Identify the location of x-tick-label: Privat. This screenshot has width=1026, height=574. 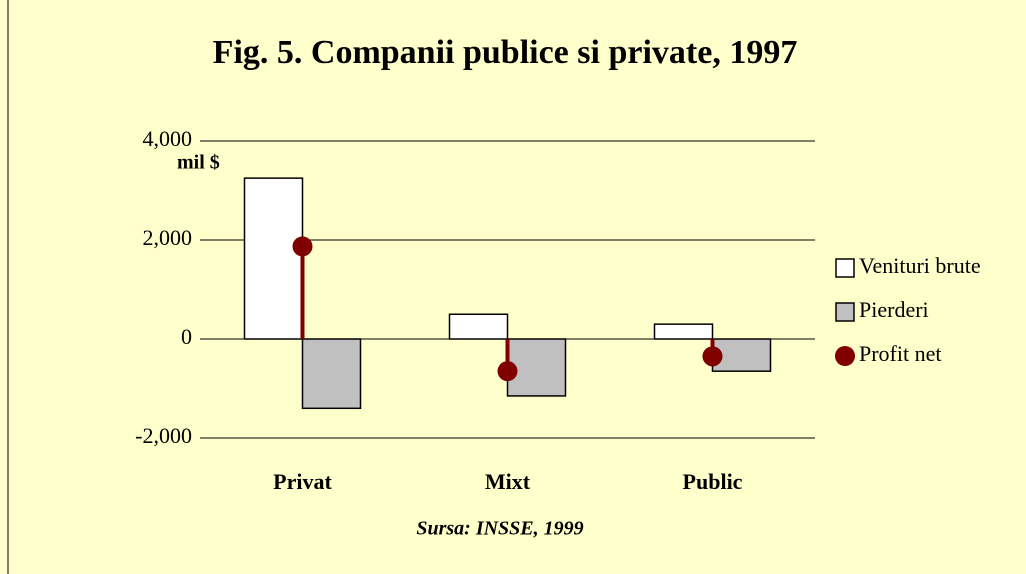
(302, 481).